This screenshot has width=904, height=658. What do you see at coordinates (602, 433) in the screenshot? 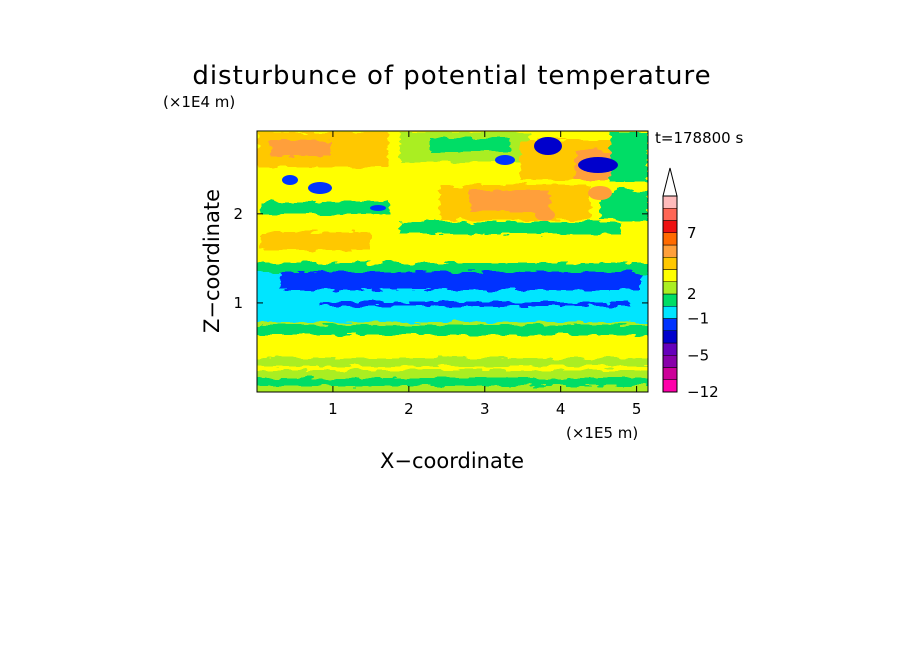
I see `x-axis-unit: (×1E5 m)` at bounding box center [602, 433].